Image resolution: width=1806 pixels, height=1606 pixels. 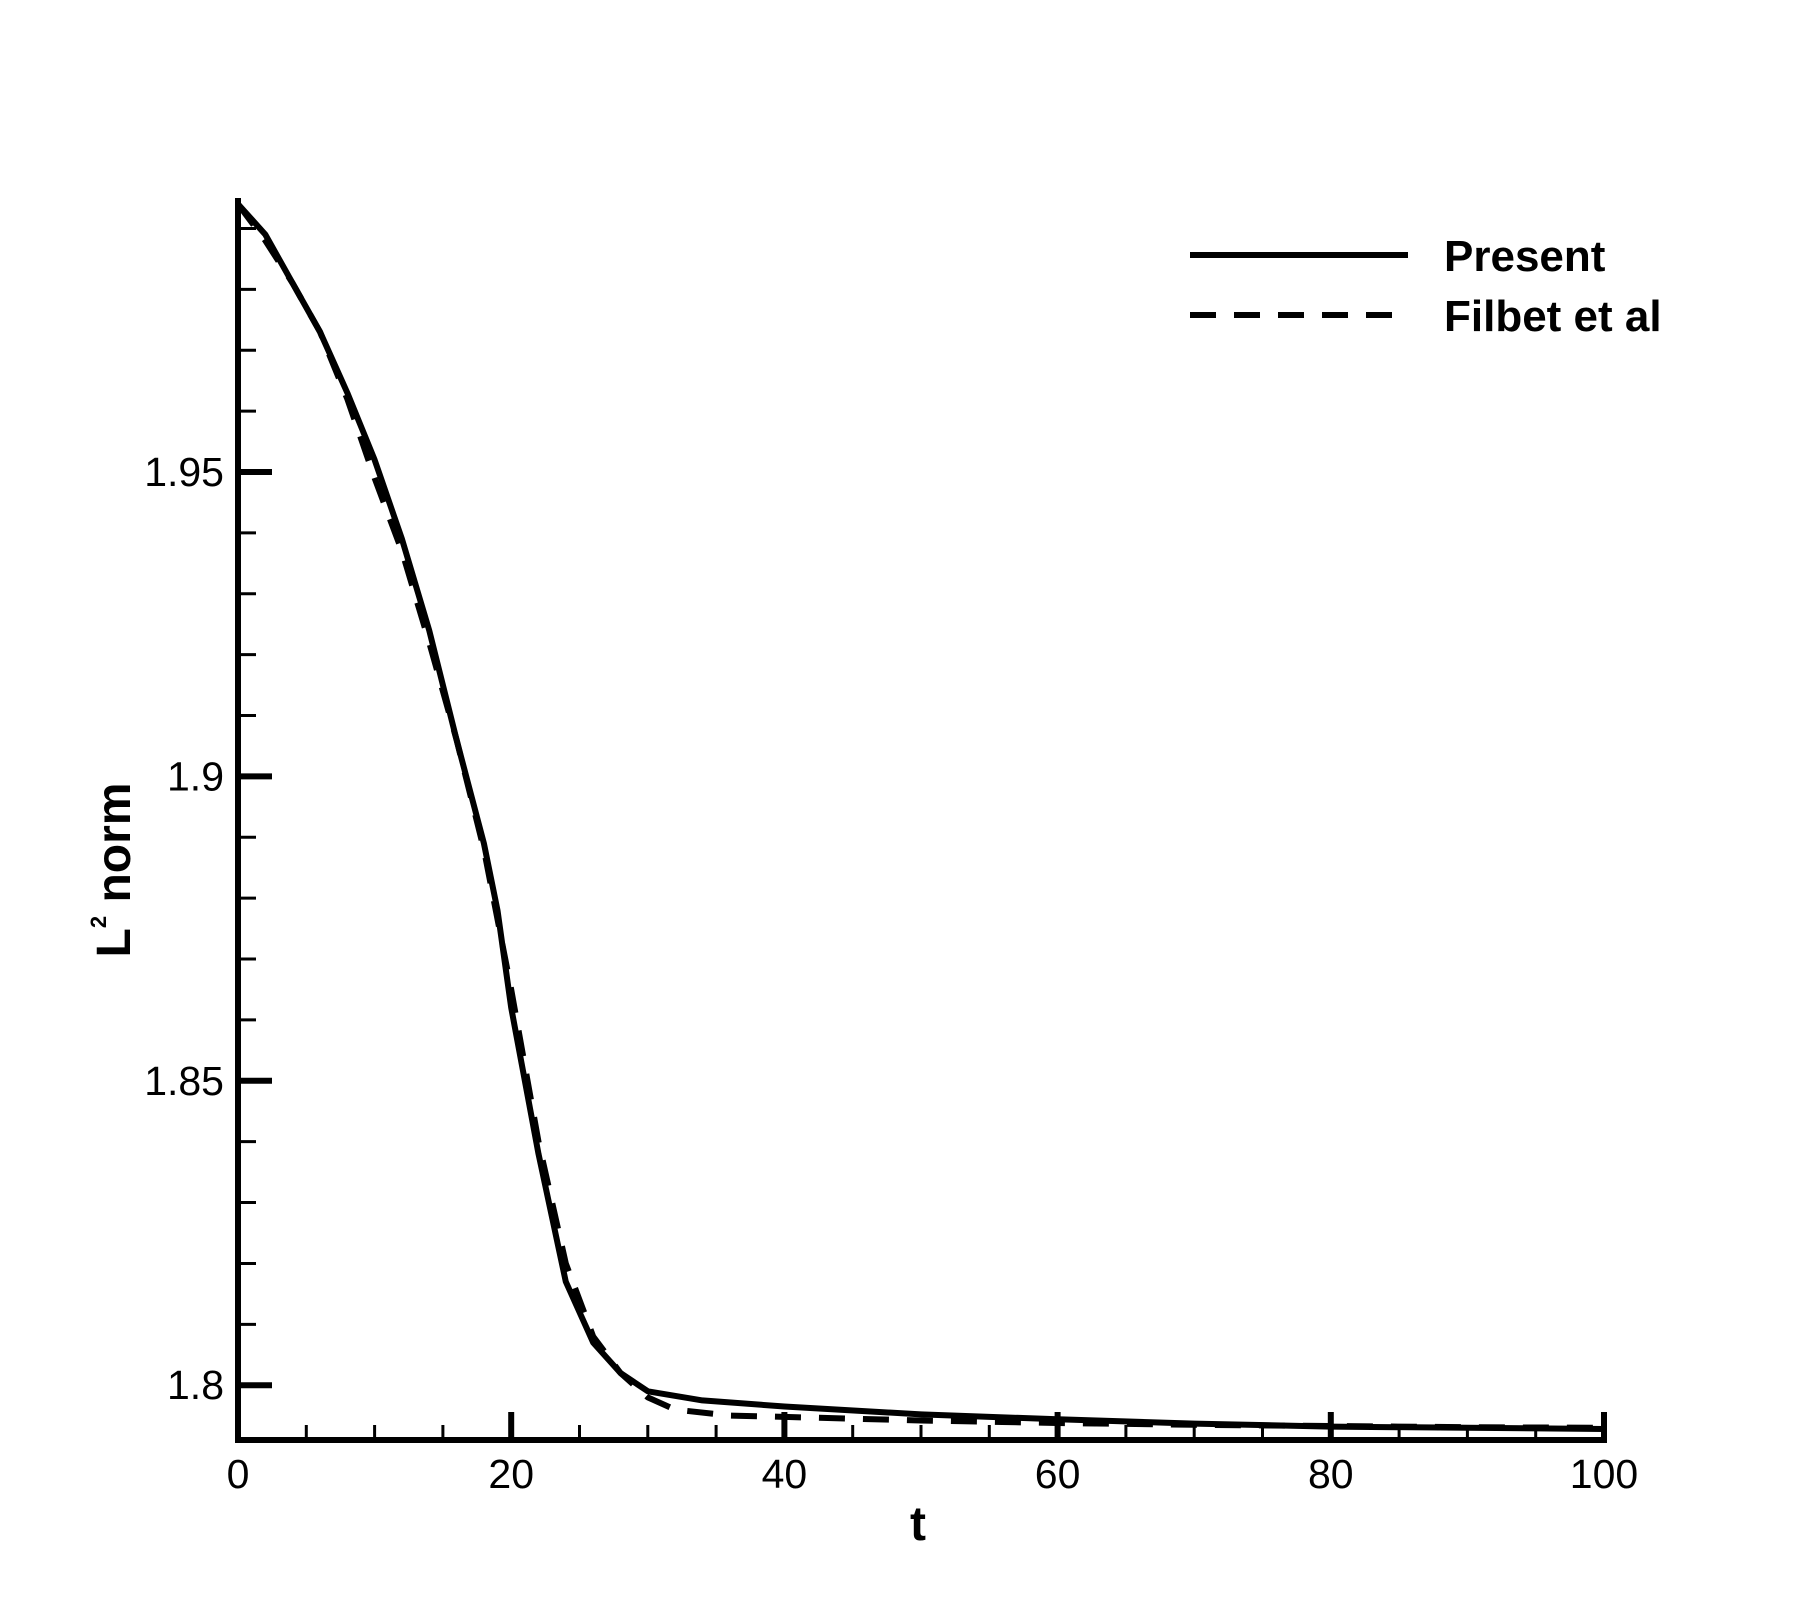 I want to click on y-tick-label: 1.95, so click(x=184, y=472).